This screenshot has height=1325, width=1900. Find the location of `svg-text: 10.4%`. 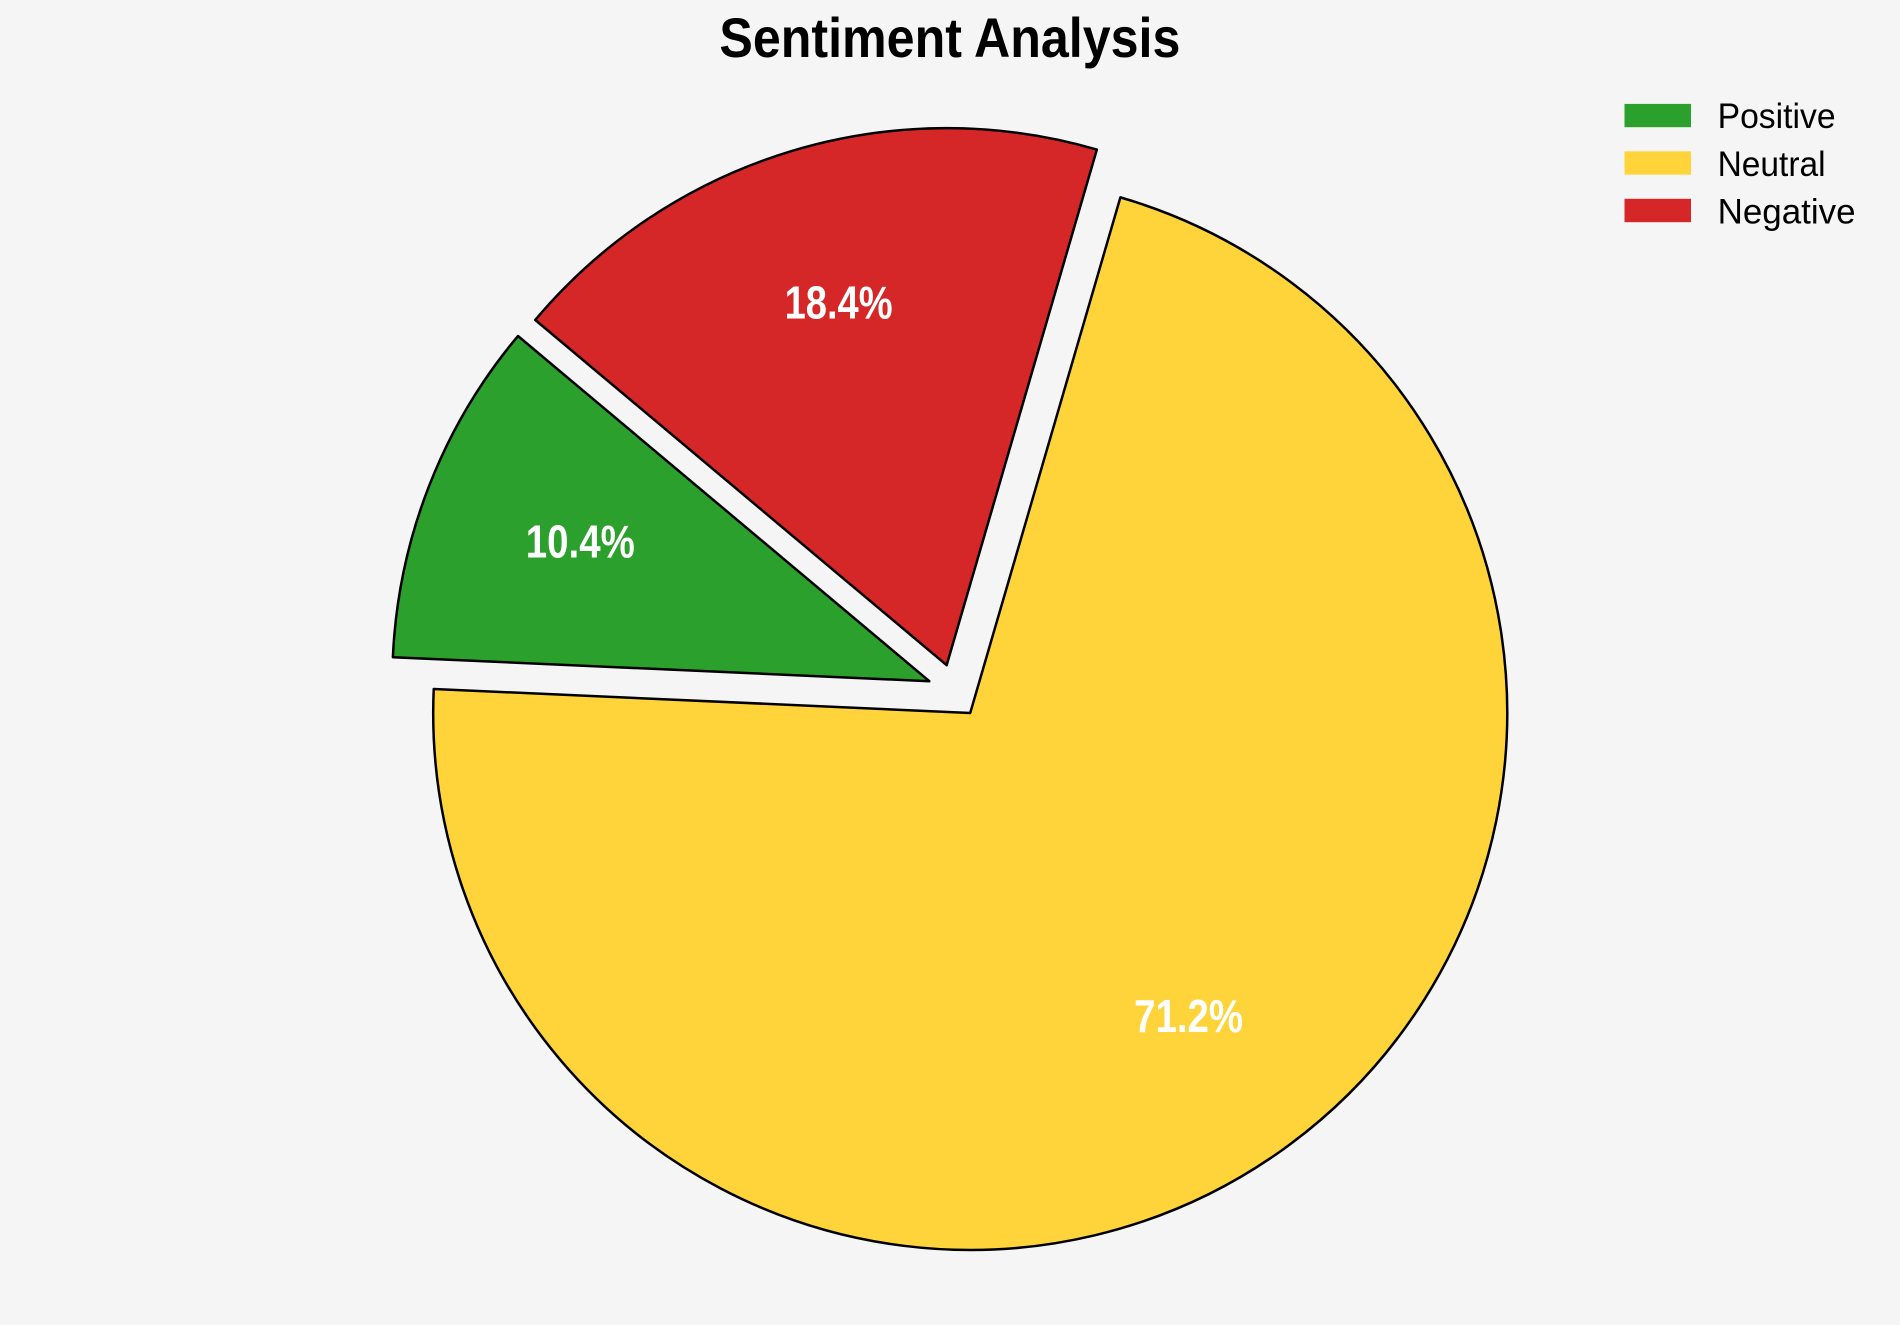

svg-text: 10.4% is located at coordinates (580, 541).